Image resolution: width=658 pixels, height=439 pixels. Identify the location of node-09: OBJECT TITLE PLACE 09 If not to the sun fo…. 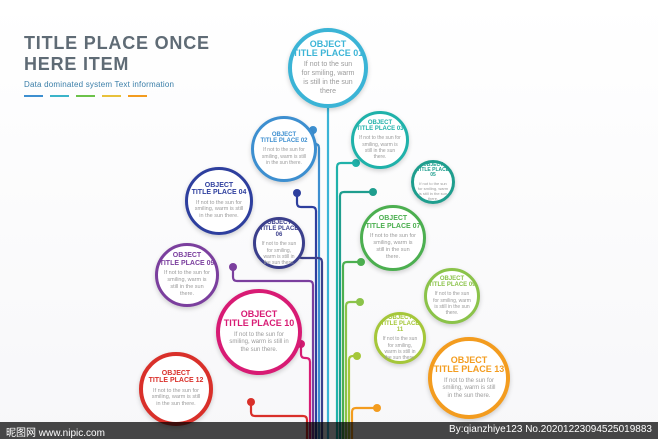
(187, 275).